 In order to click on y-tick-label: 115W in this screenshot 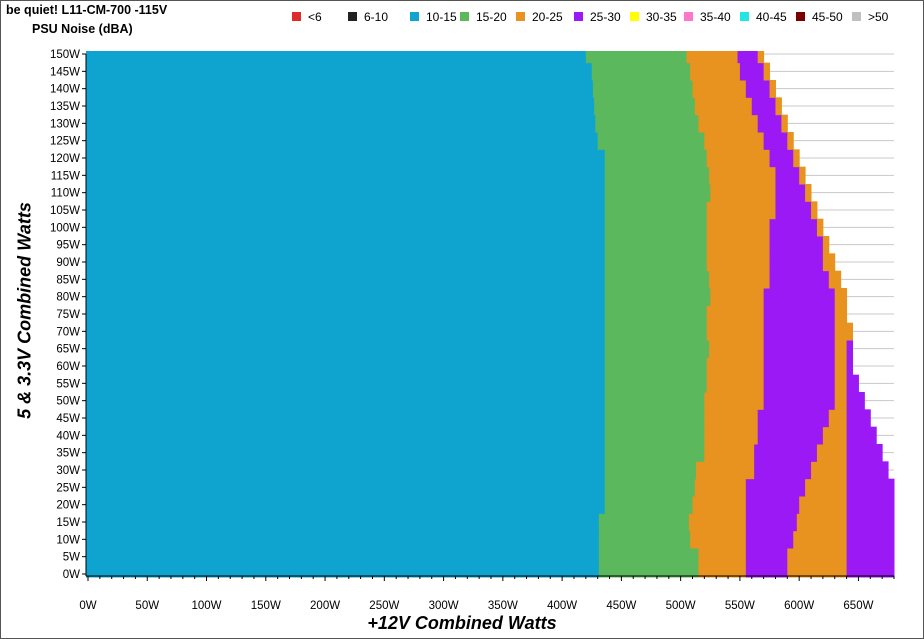, I will do `click(65, 176)`.